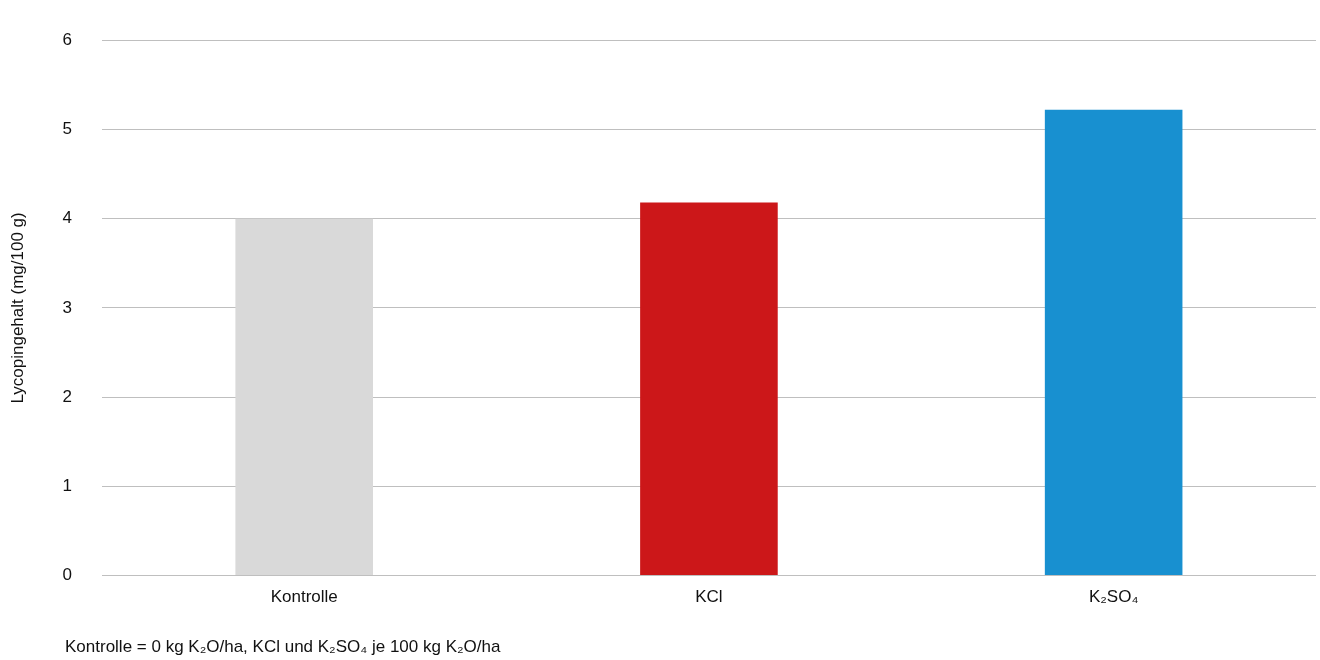 The width and height of the screenshot is (1320, 660). I want to click on x-tick-label: K₂SO₄, so click(1113, 597).